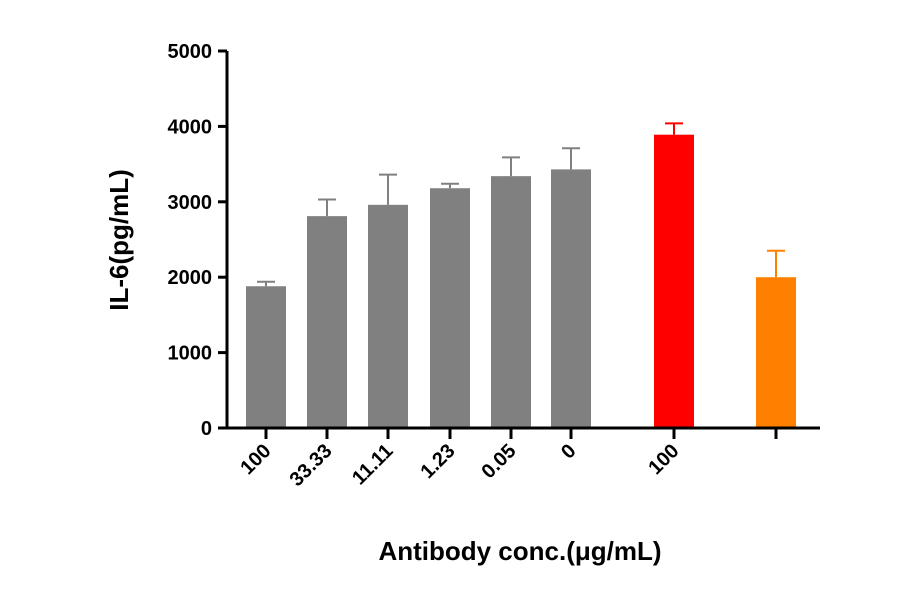 The height and width of the screenshot is (594, 900). Describe the element at coordinates (190, 127) in the screenshot. I see `y-tick-label-4: 4000` at that location.